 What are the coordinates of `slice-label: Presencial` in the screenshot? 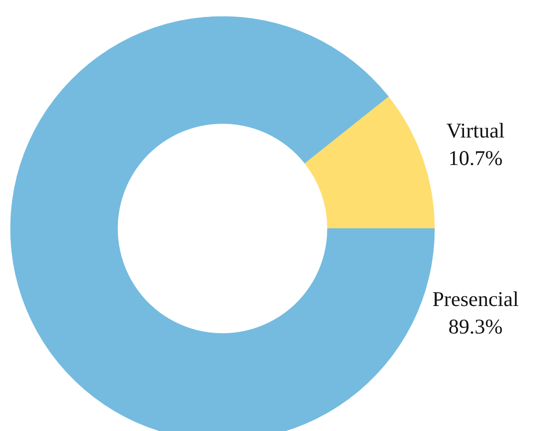 It's located at (475, 298).